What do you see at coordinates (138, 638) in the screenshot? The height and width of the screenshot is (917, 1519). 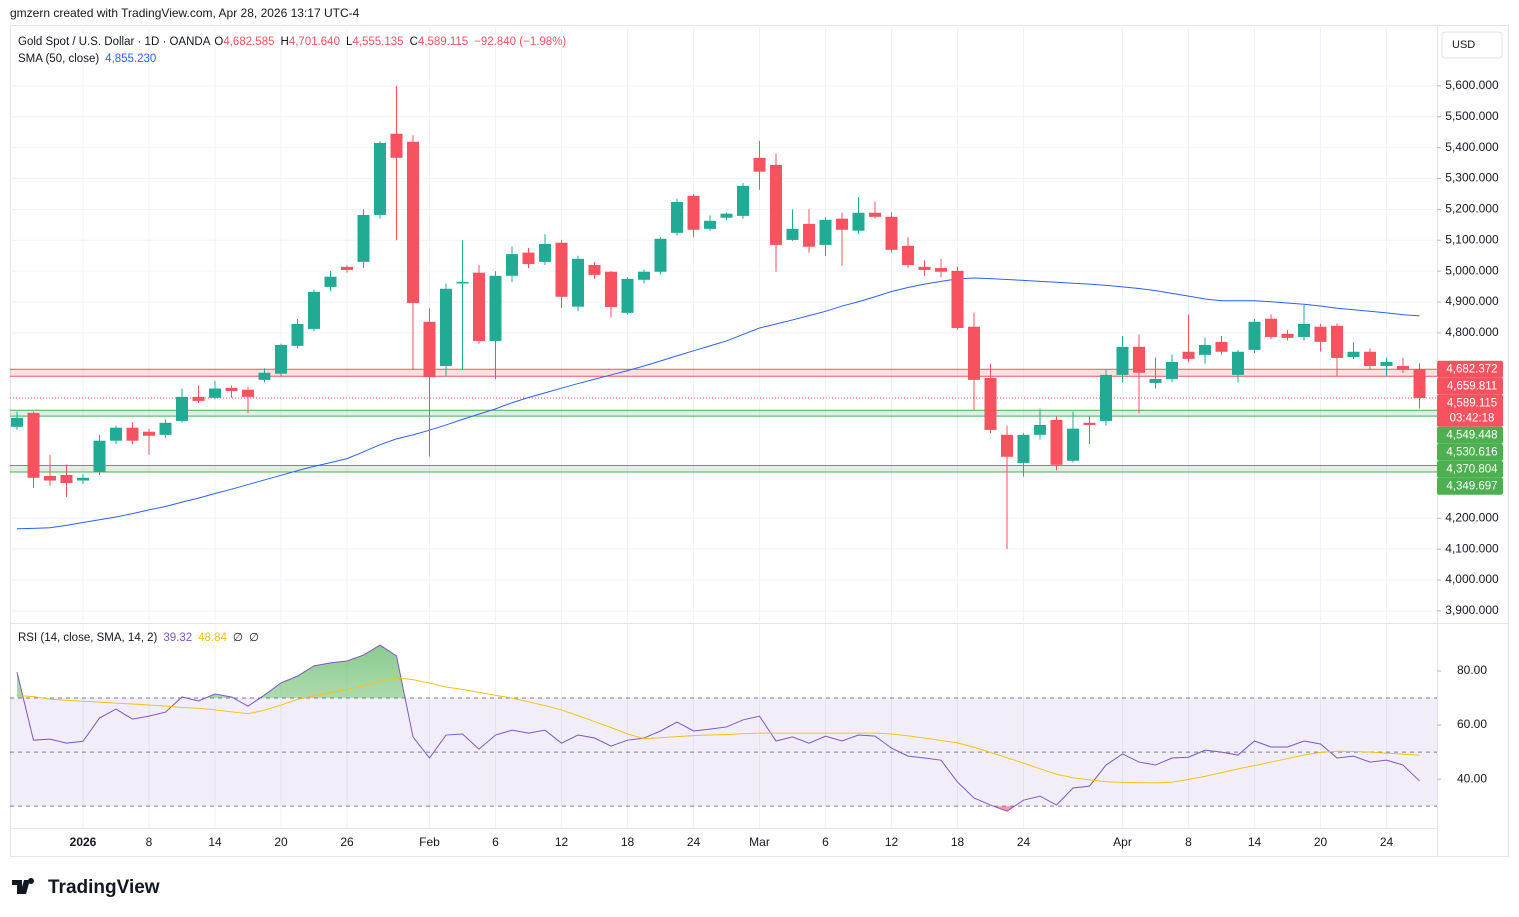 I see `rsi-legend: RSI (14, close, SMA, 14, 2) 39.32 48.84 ∅ ∅` at bounding box center [138, 638].